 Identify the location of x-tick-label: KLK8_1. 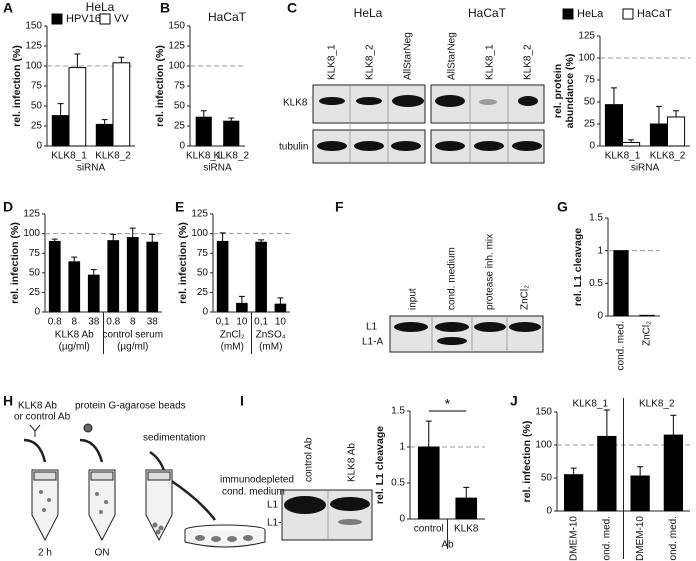
(204, 156).